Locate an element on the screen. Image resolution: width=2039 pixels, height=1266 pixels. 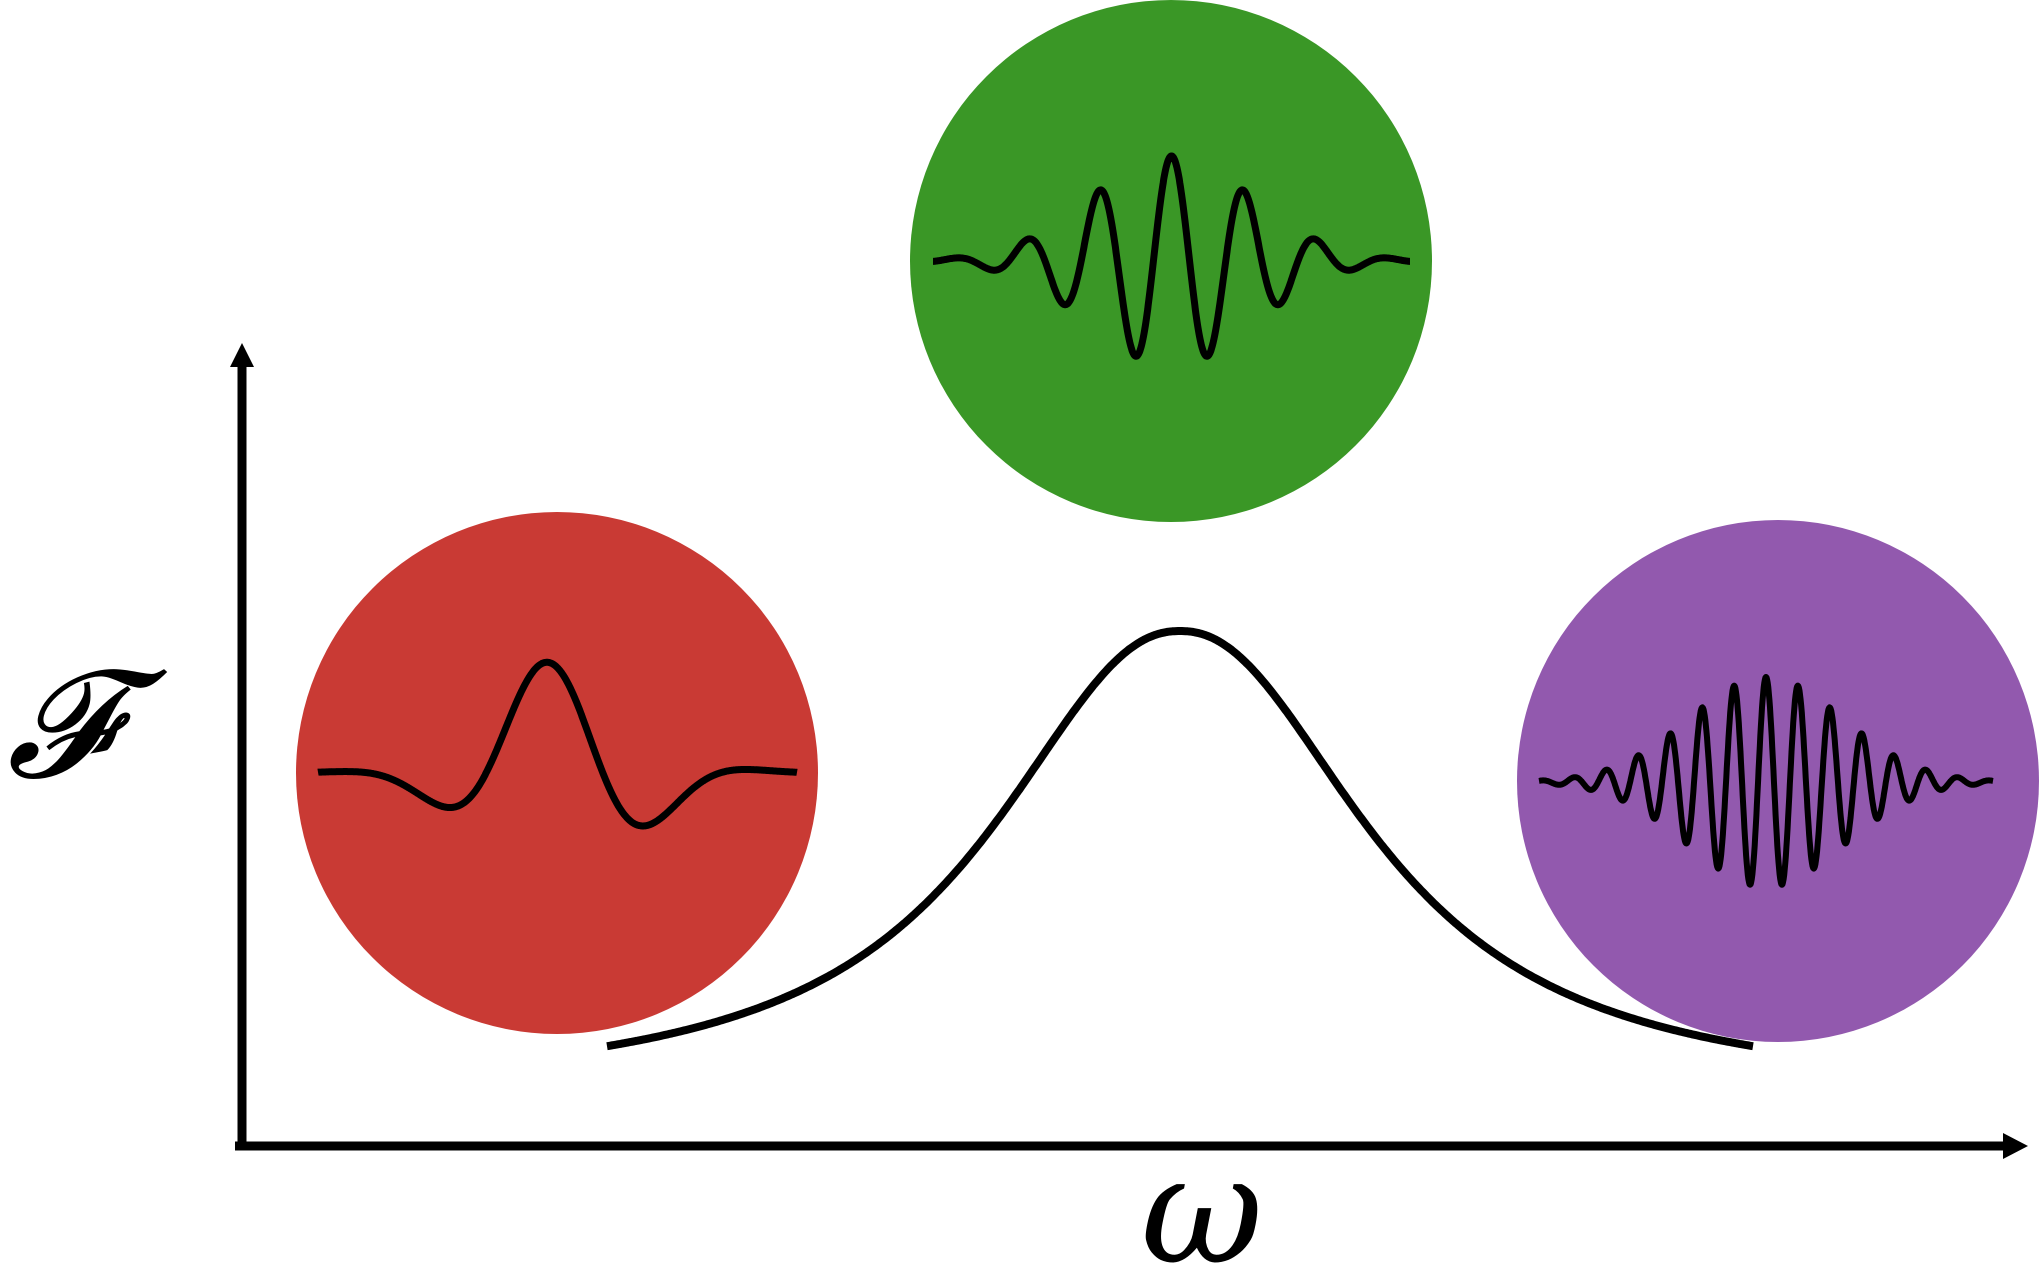
mid-frequency-circle is located at coordinates (1171, 261).